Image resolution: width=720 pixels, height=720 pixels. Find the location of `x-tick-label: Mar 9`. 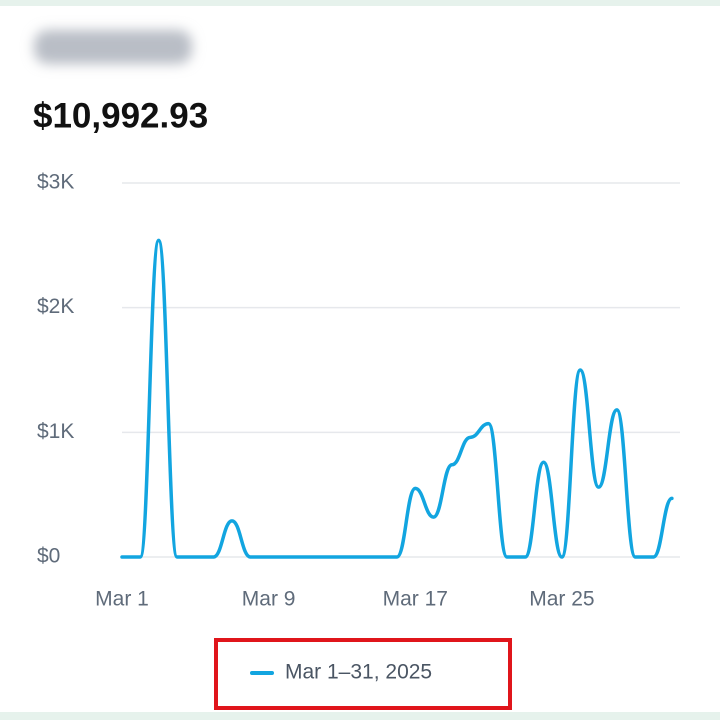

x-tick-label: Mar 9 is located at coordinates (269, 599).